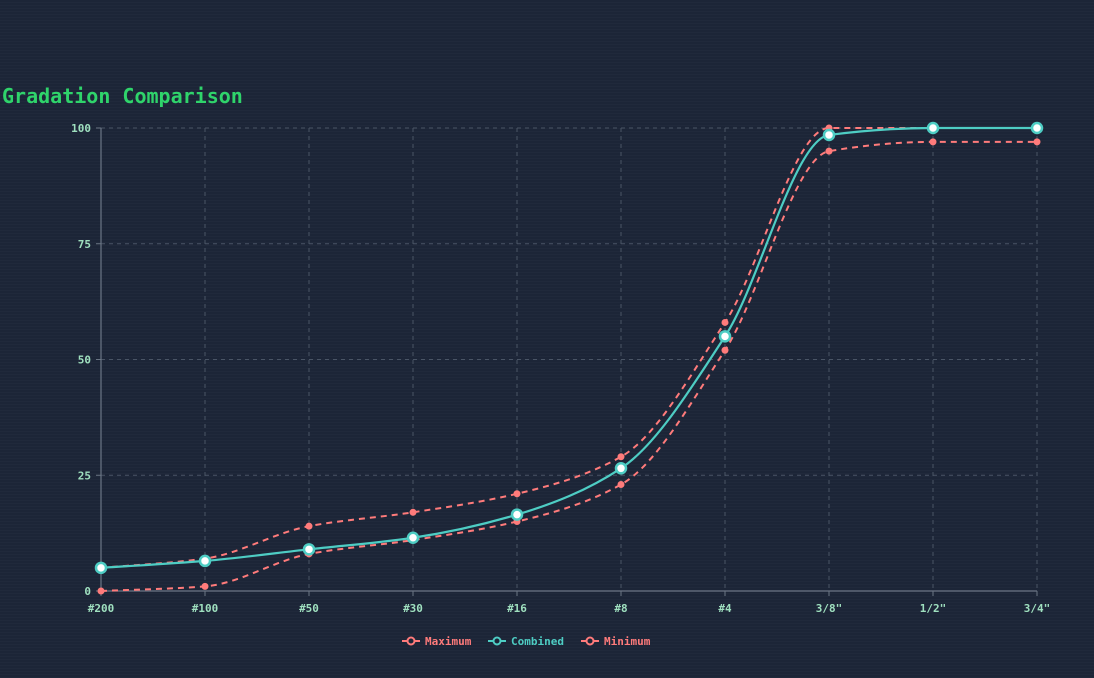 The image size is (1094, 678). Describe the element at coordinates (1037, 608) in the screenshot. I see `x-tick-label: 3/4"` at that location.